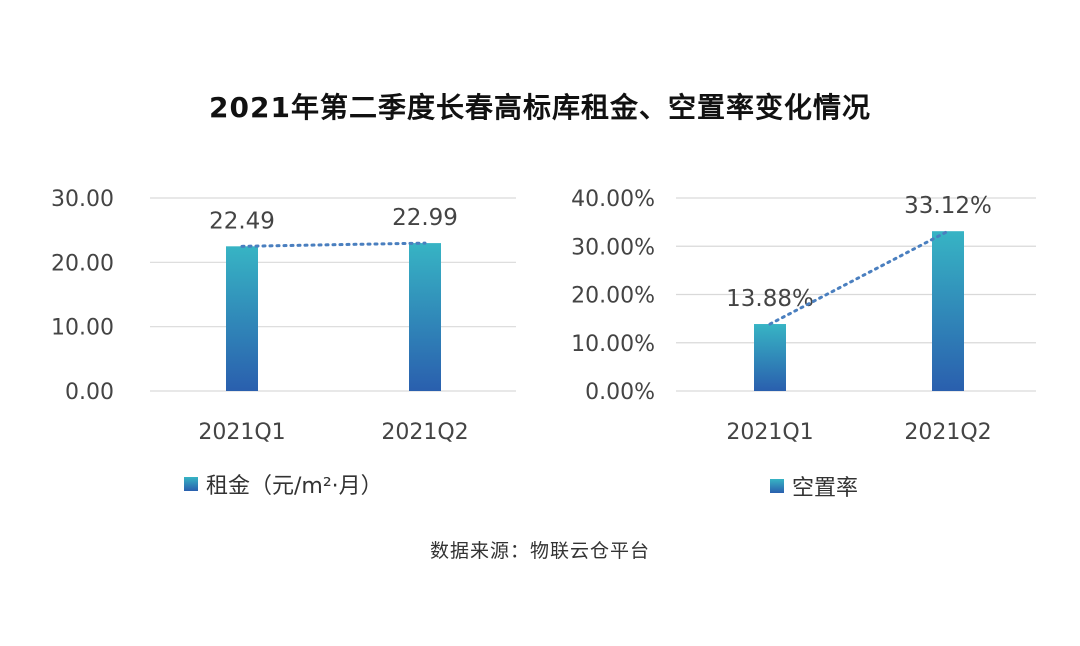 Image resolution: width=1080 pixels, height=646 pixels. Describe the element at coordinates (294, 486) in the screenshot. I see `rent-legend-label: 租金（元/m²·月）` at that location.